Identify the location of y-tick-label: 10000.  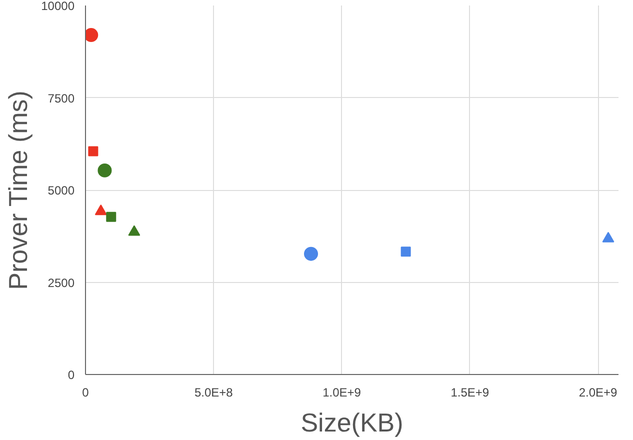
(58, 6).